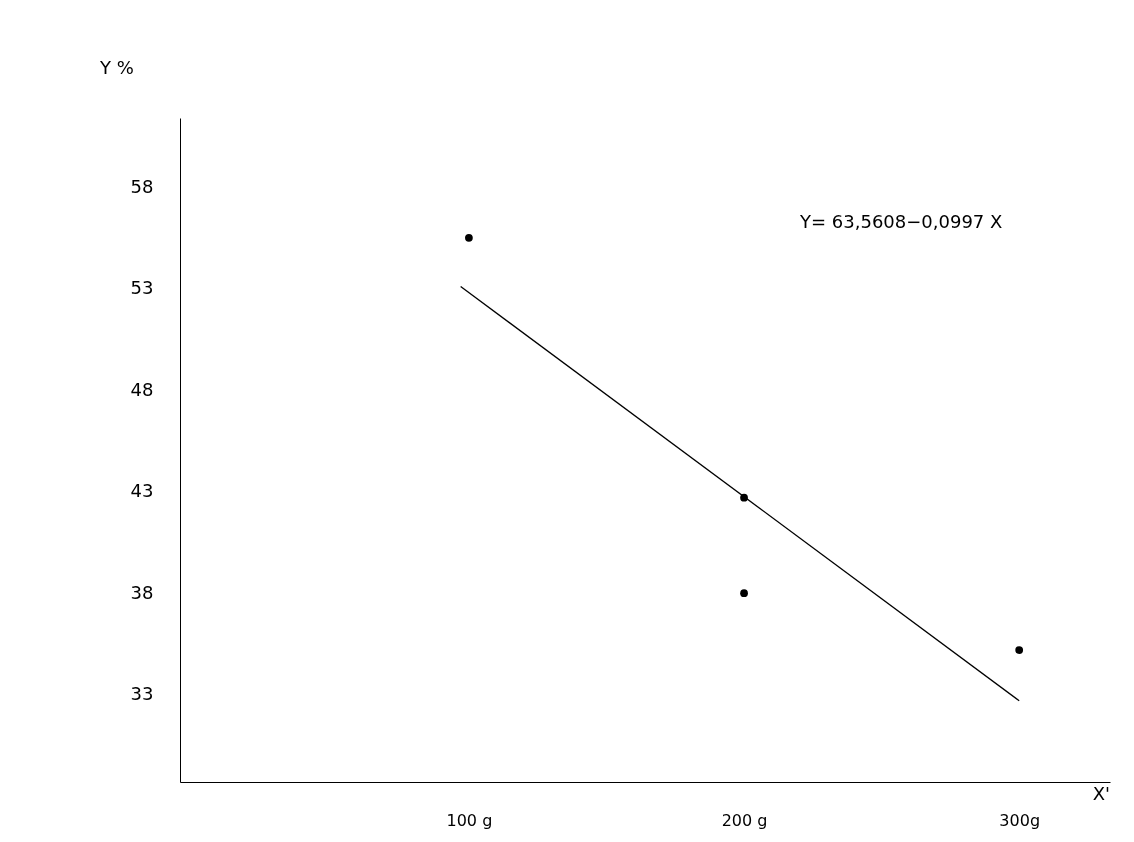 The height and width of the screenshot is (842, 1134). Describe the element at coordinates (901, 221) in the screenshot. I see `annotation: Y= 63,5608−0,0997 X` at that location.